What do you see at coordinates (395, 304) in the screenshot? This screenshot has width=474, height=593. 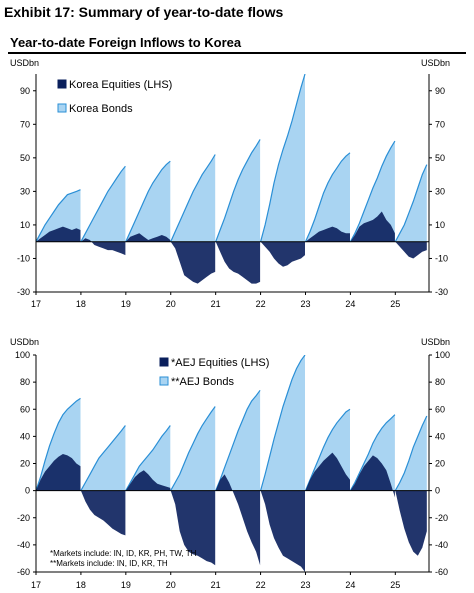 I see `x-tick-label-0-8: 25` at bounding box center [395, 304].